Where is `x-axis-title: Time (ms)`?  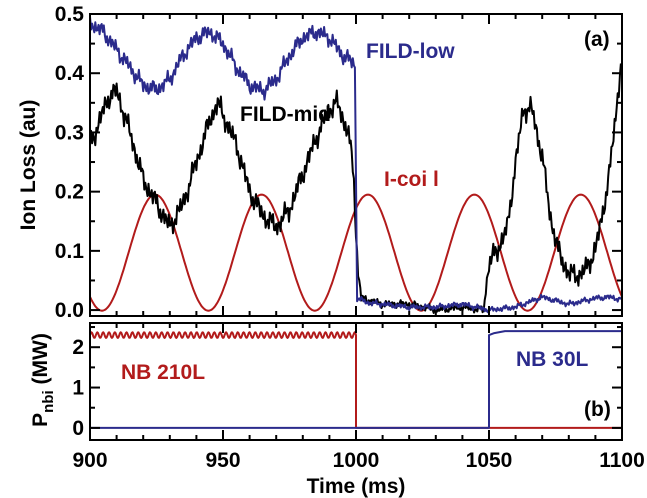 x-axis-title: Time (ms) is located at coordinates (356, 486).